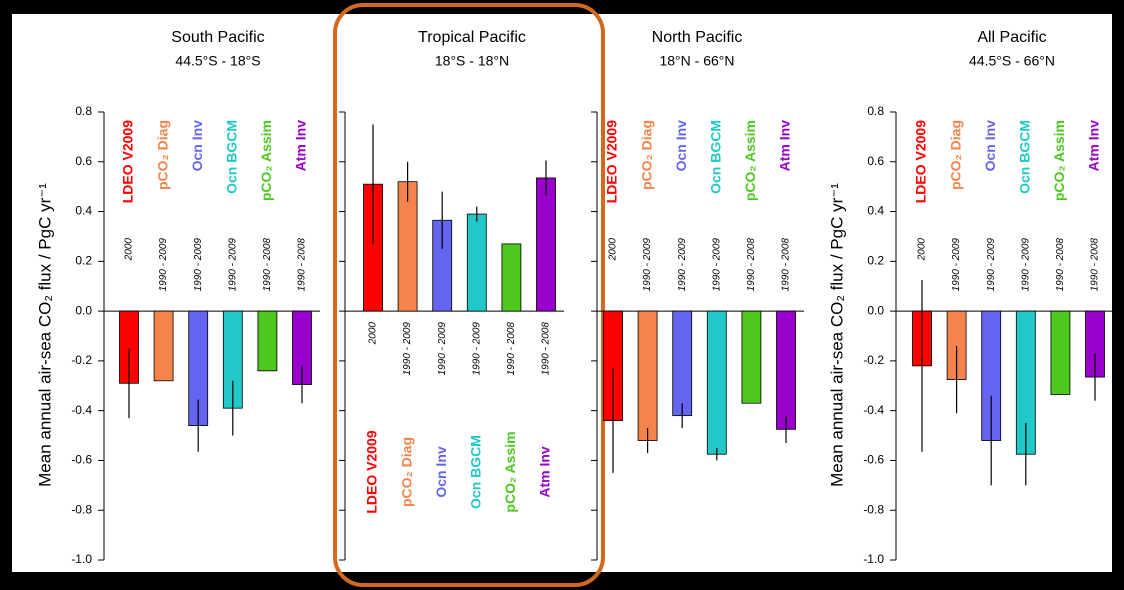 This screenshot has height=590, width=1124. I want to click on panel-subtitle: 18°N - 66°N, so click(696, 61).